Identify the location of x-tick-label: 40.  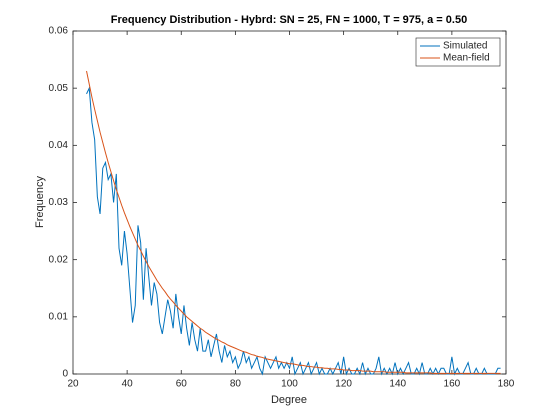
(128, 384).